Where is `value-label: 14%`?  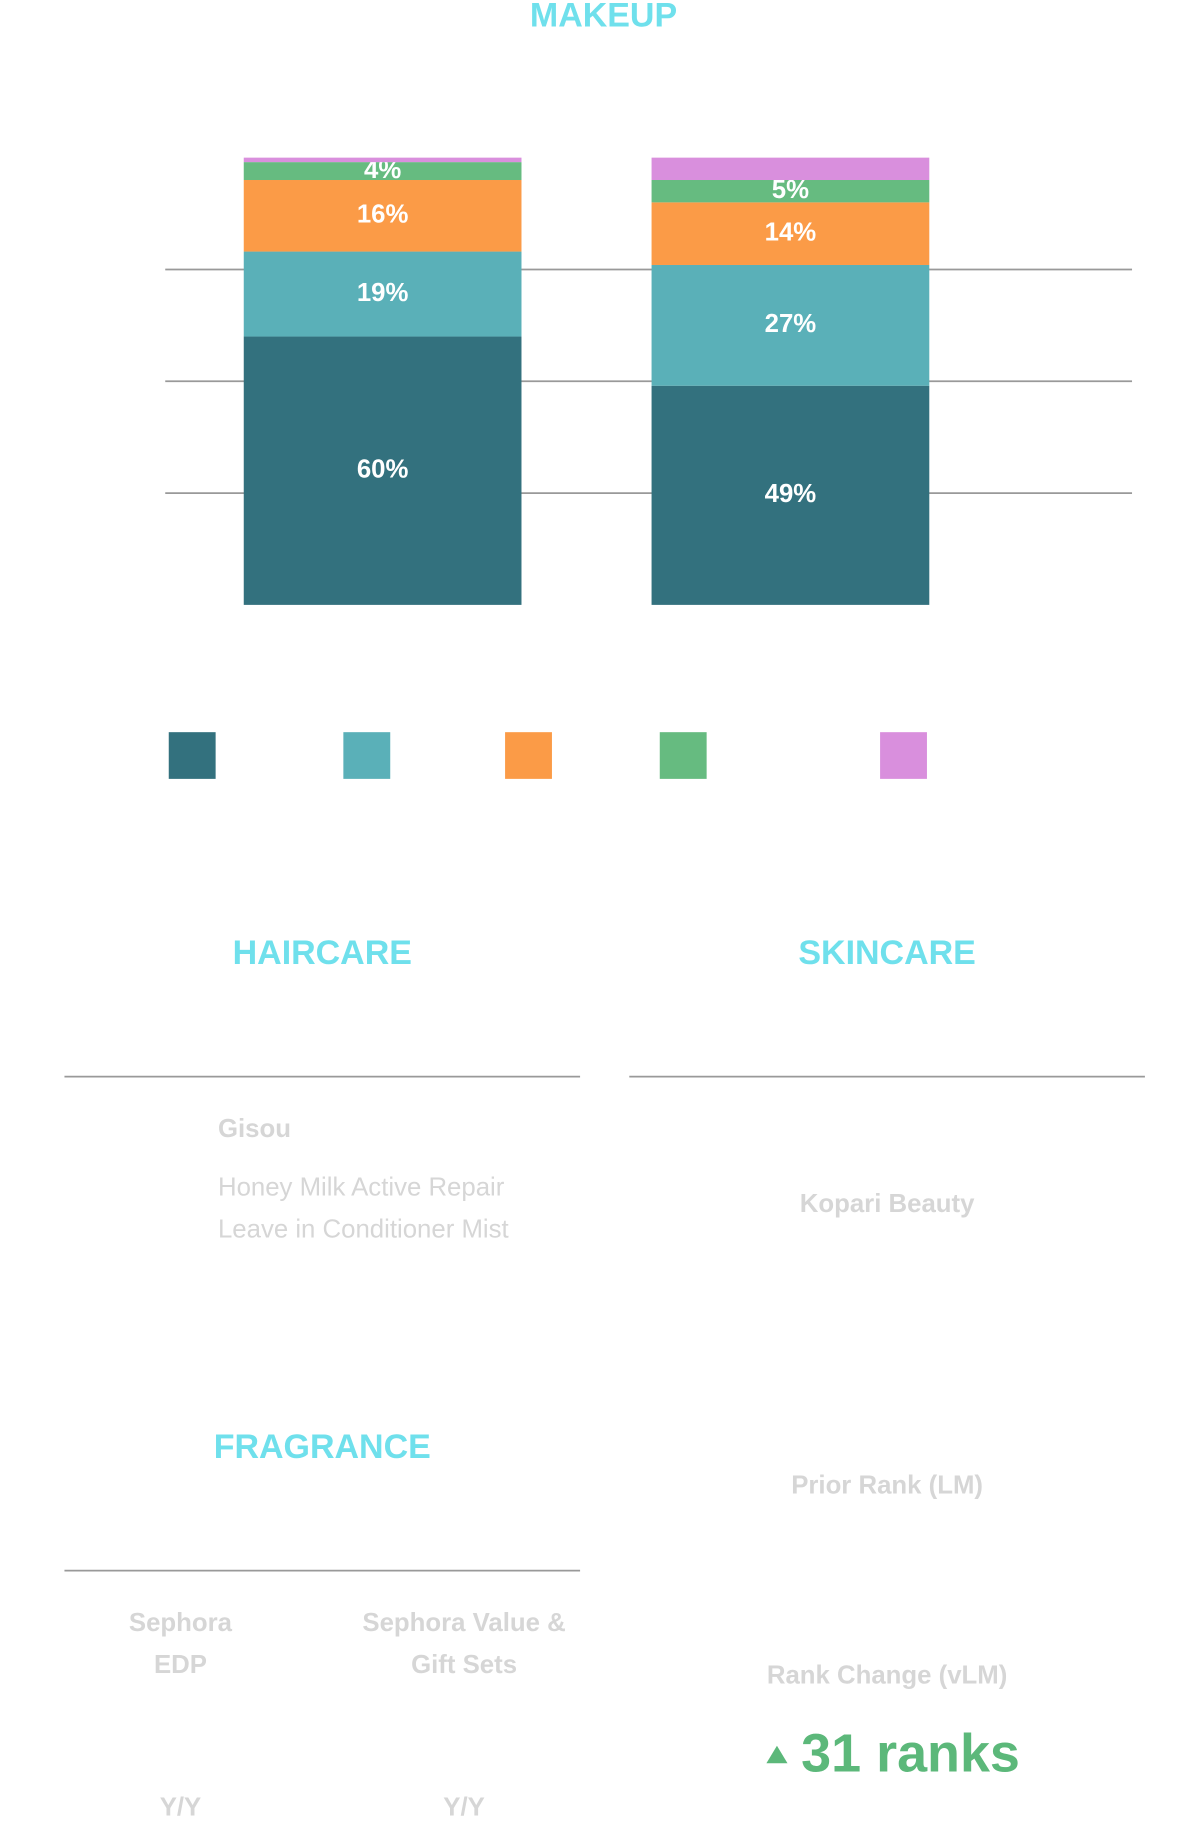
value-label: 14% is located at coordinates (791, 232).